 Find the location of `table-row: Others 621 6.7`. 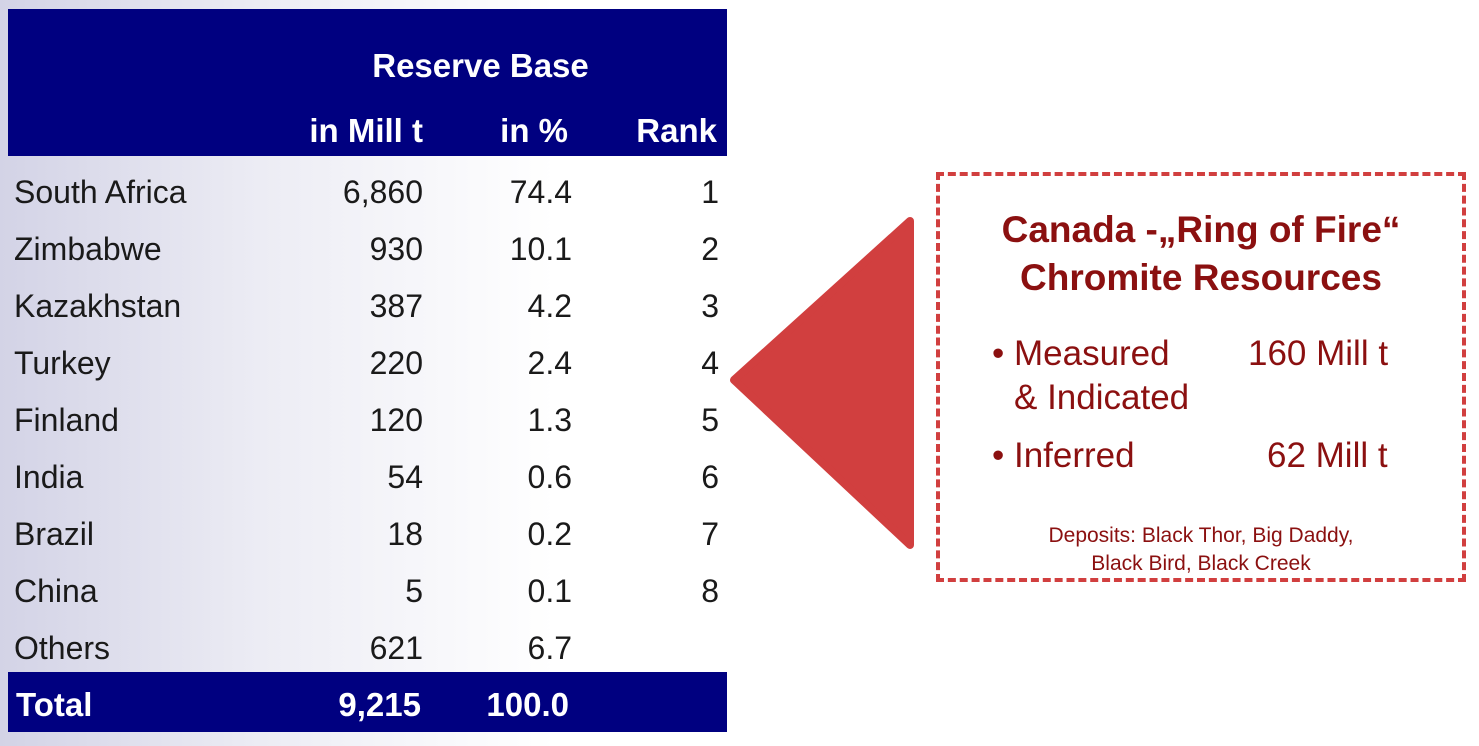

table-row: Others 621 6.7 is located at coordinates (370, 652).